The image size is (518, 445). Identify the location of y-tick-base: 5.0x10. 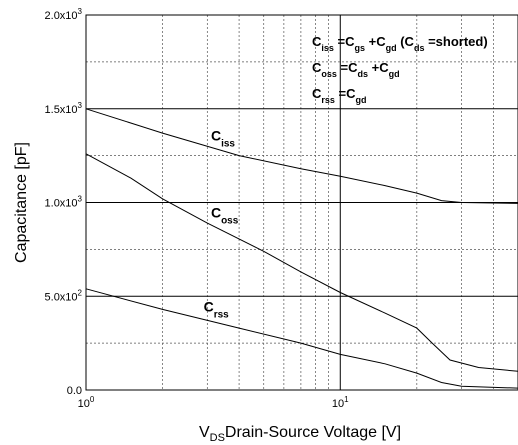
(61, 297).